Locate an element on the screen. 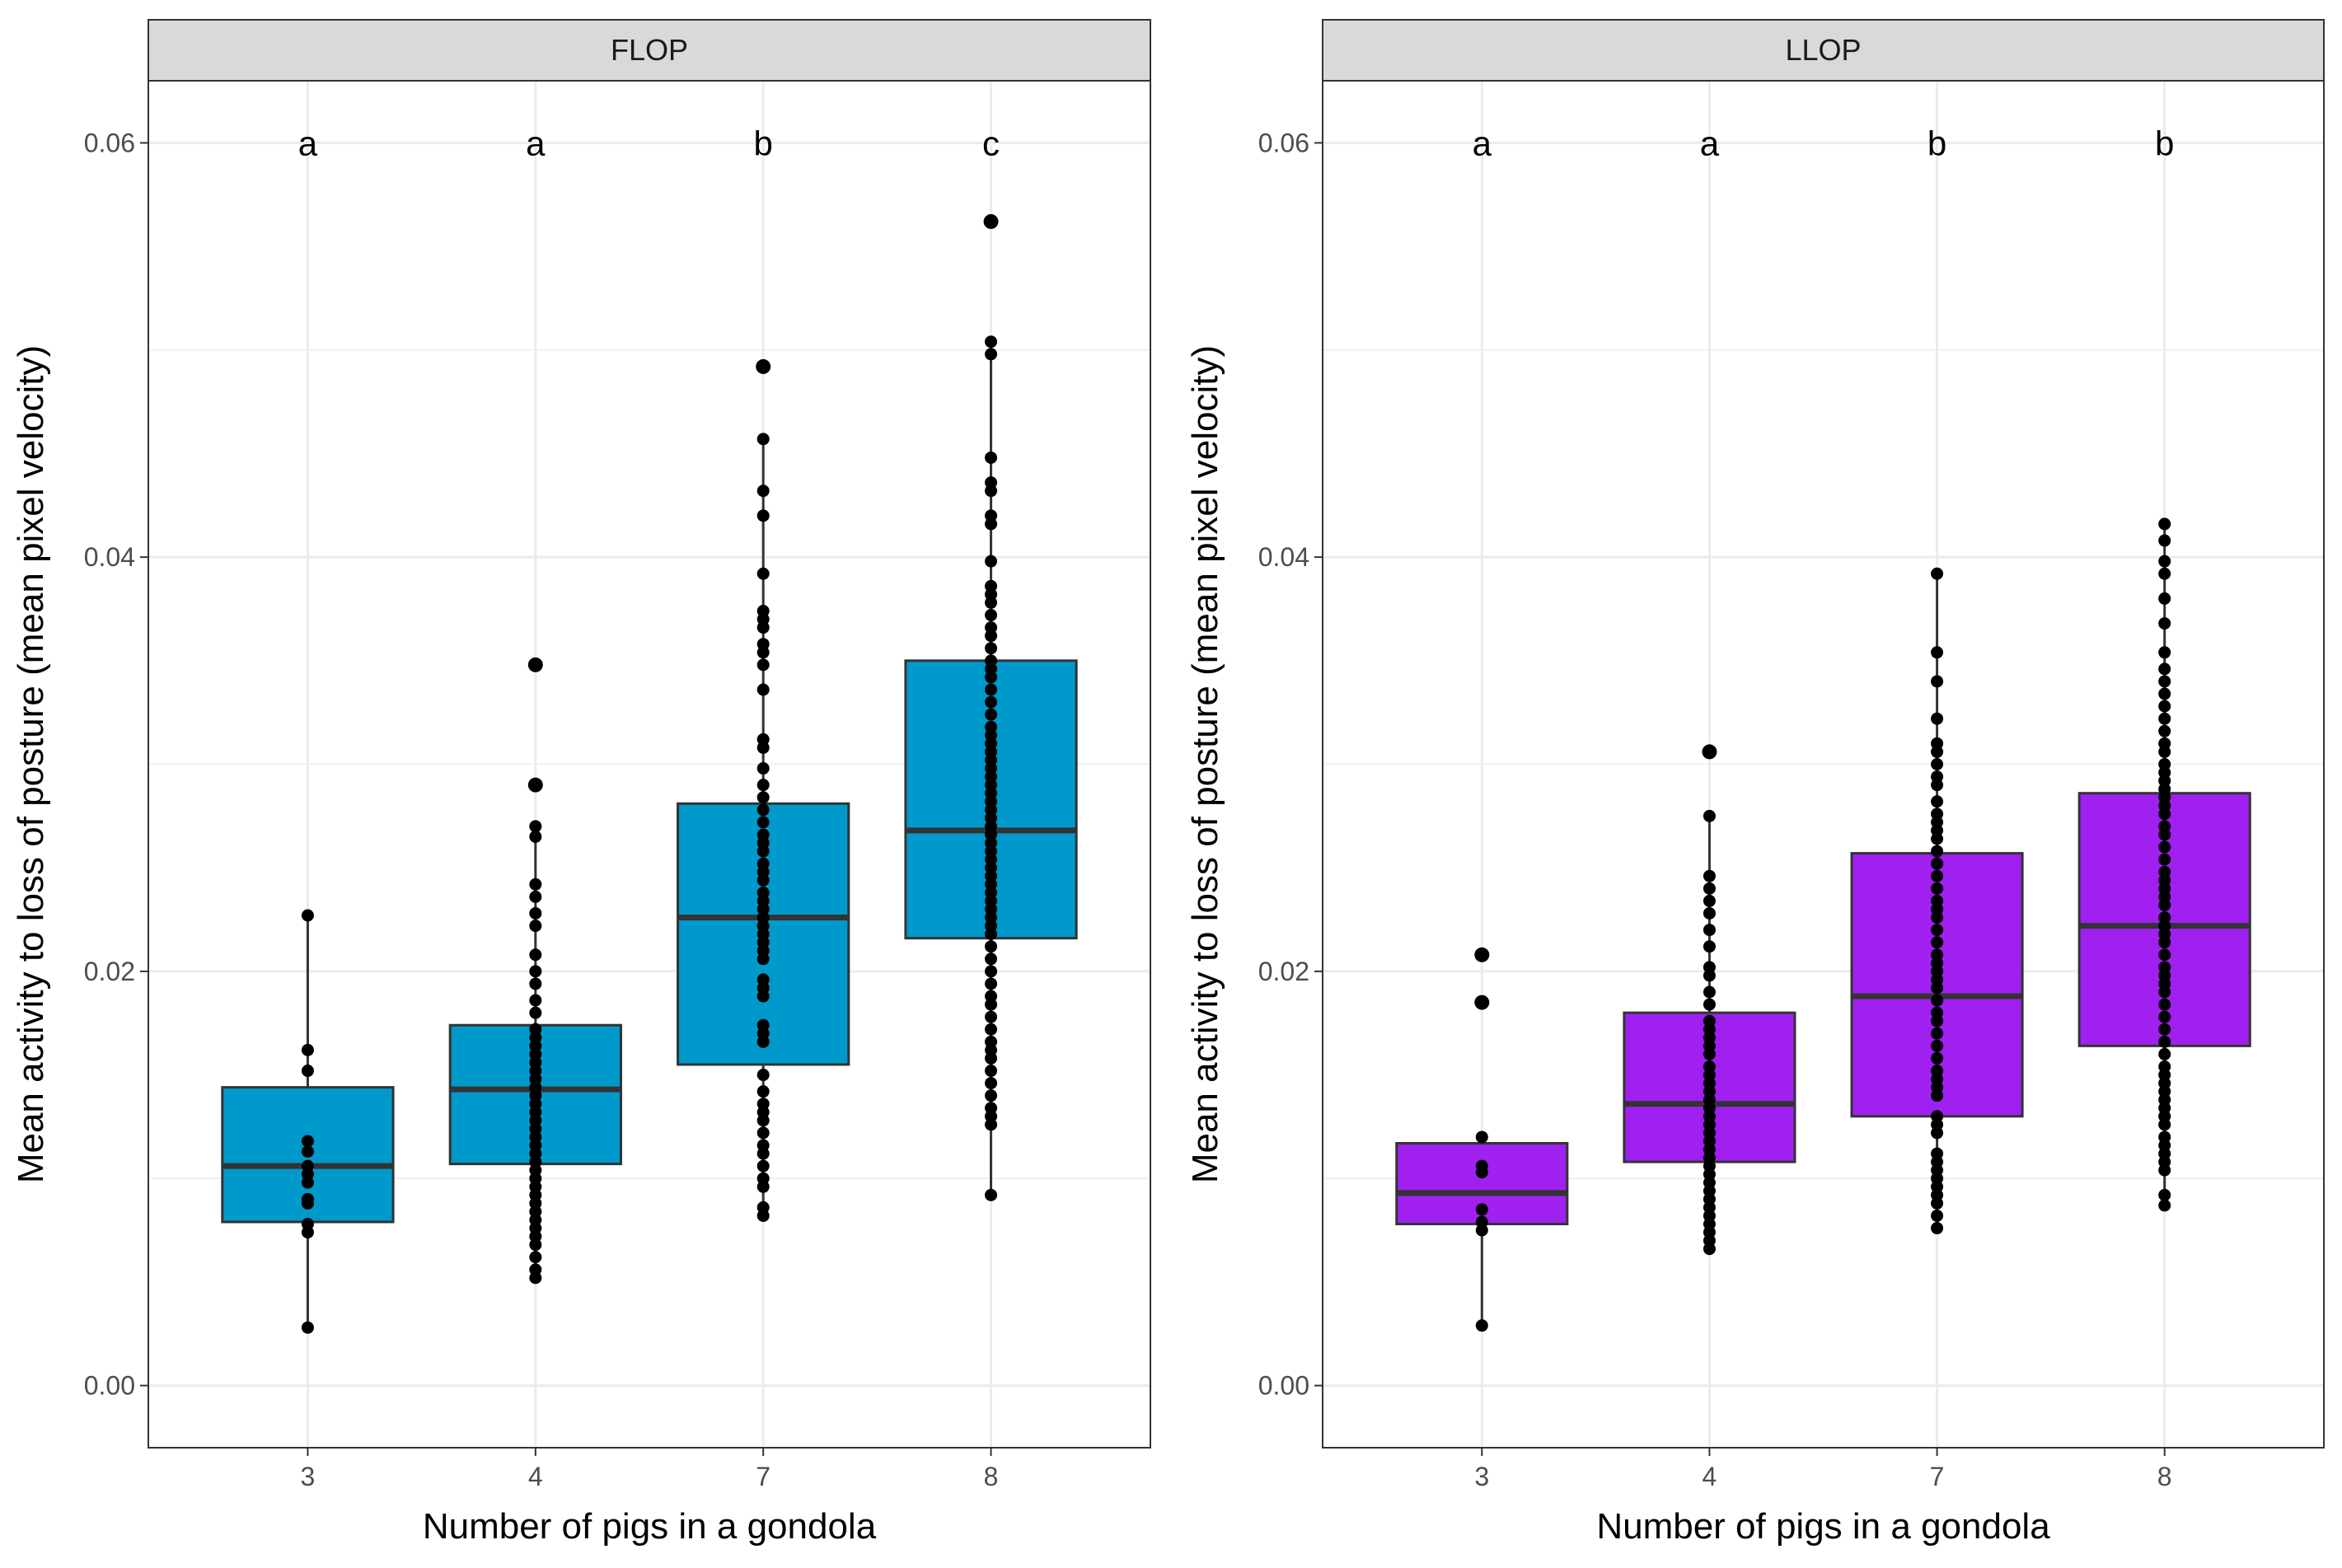 The width and height of the screenshot is (2342, 1568). facet-strip is located at coordinates (649, 50).